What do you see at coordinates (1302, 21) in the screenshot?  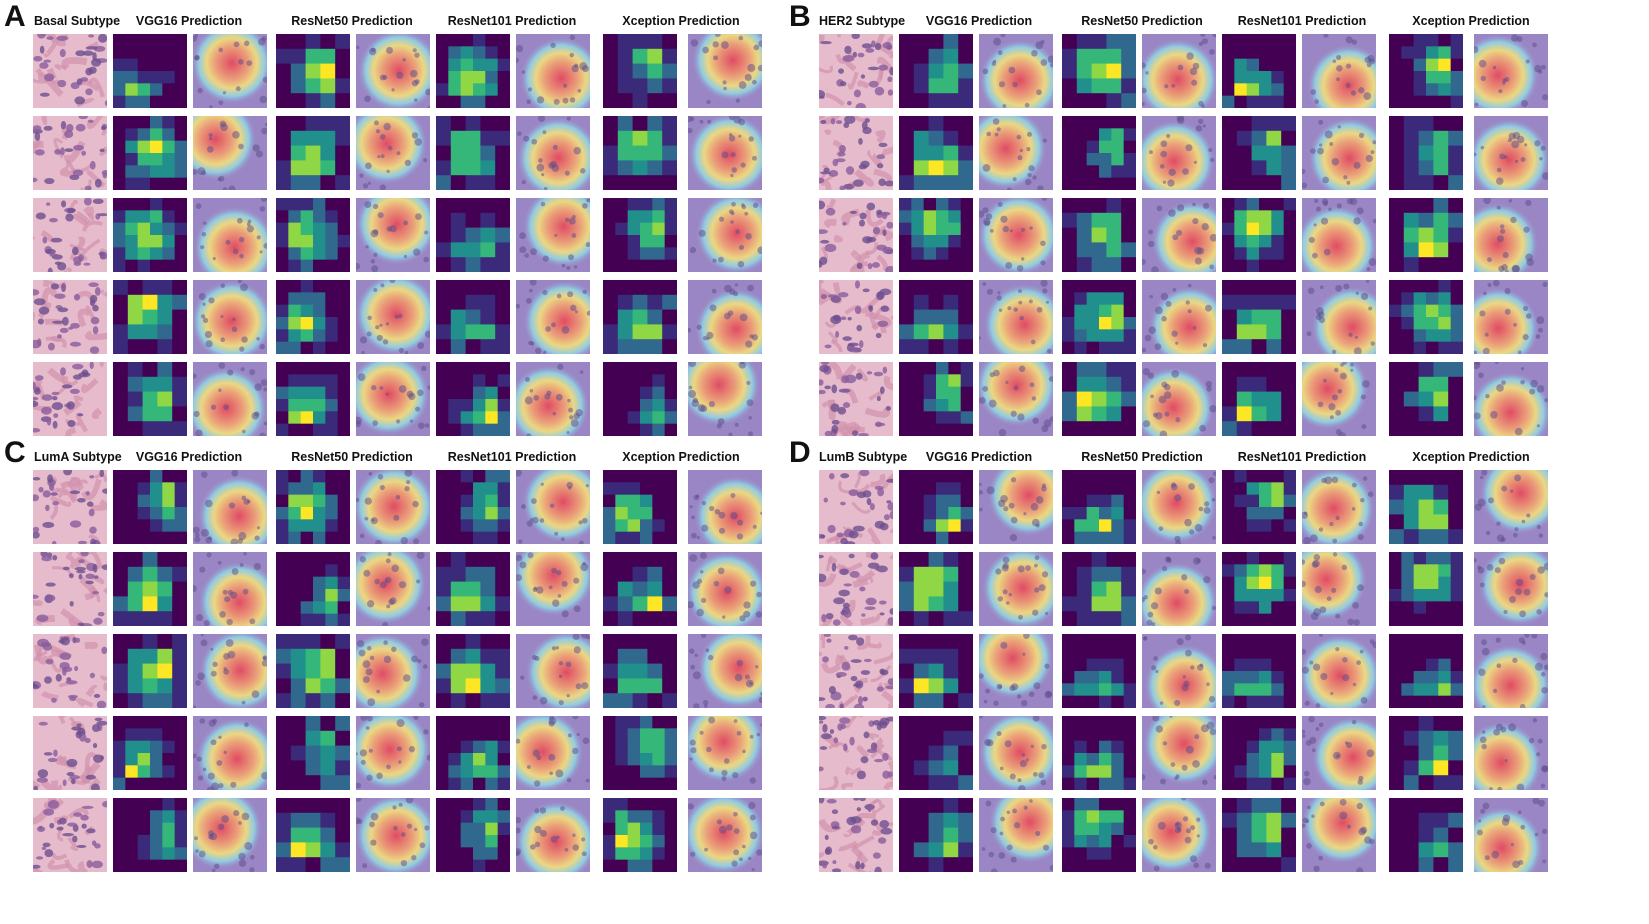 I see `model-header-resnet101: ResNet101 Prediction` at bounding box center [1302, 21].